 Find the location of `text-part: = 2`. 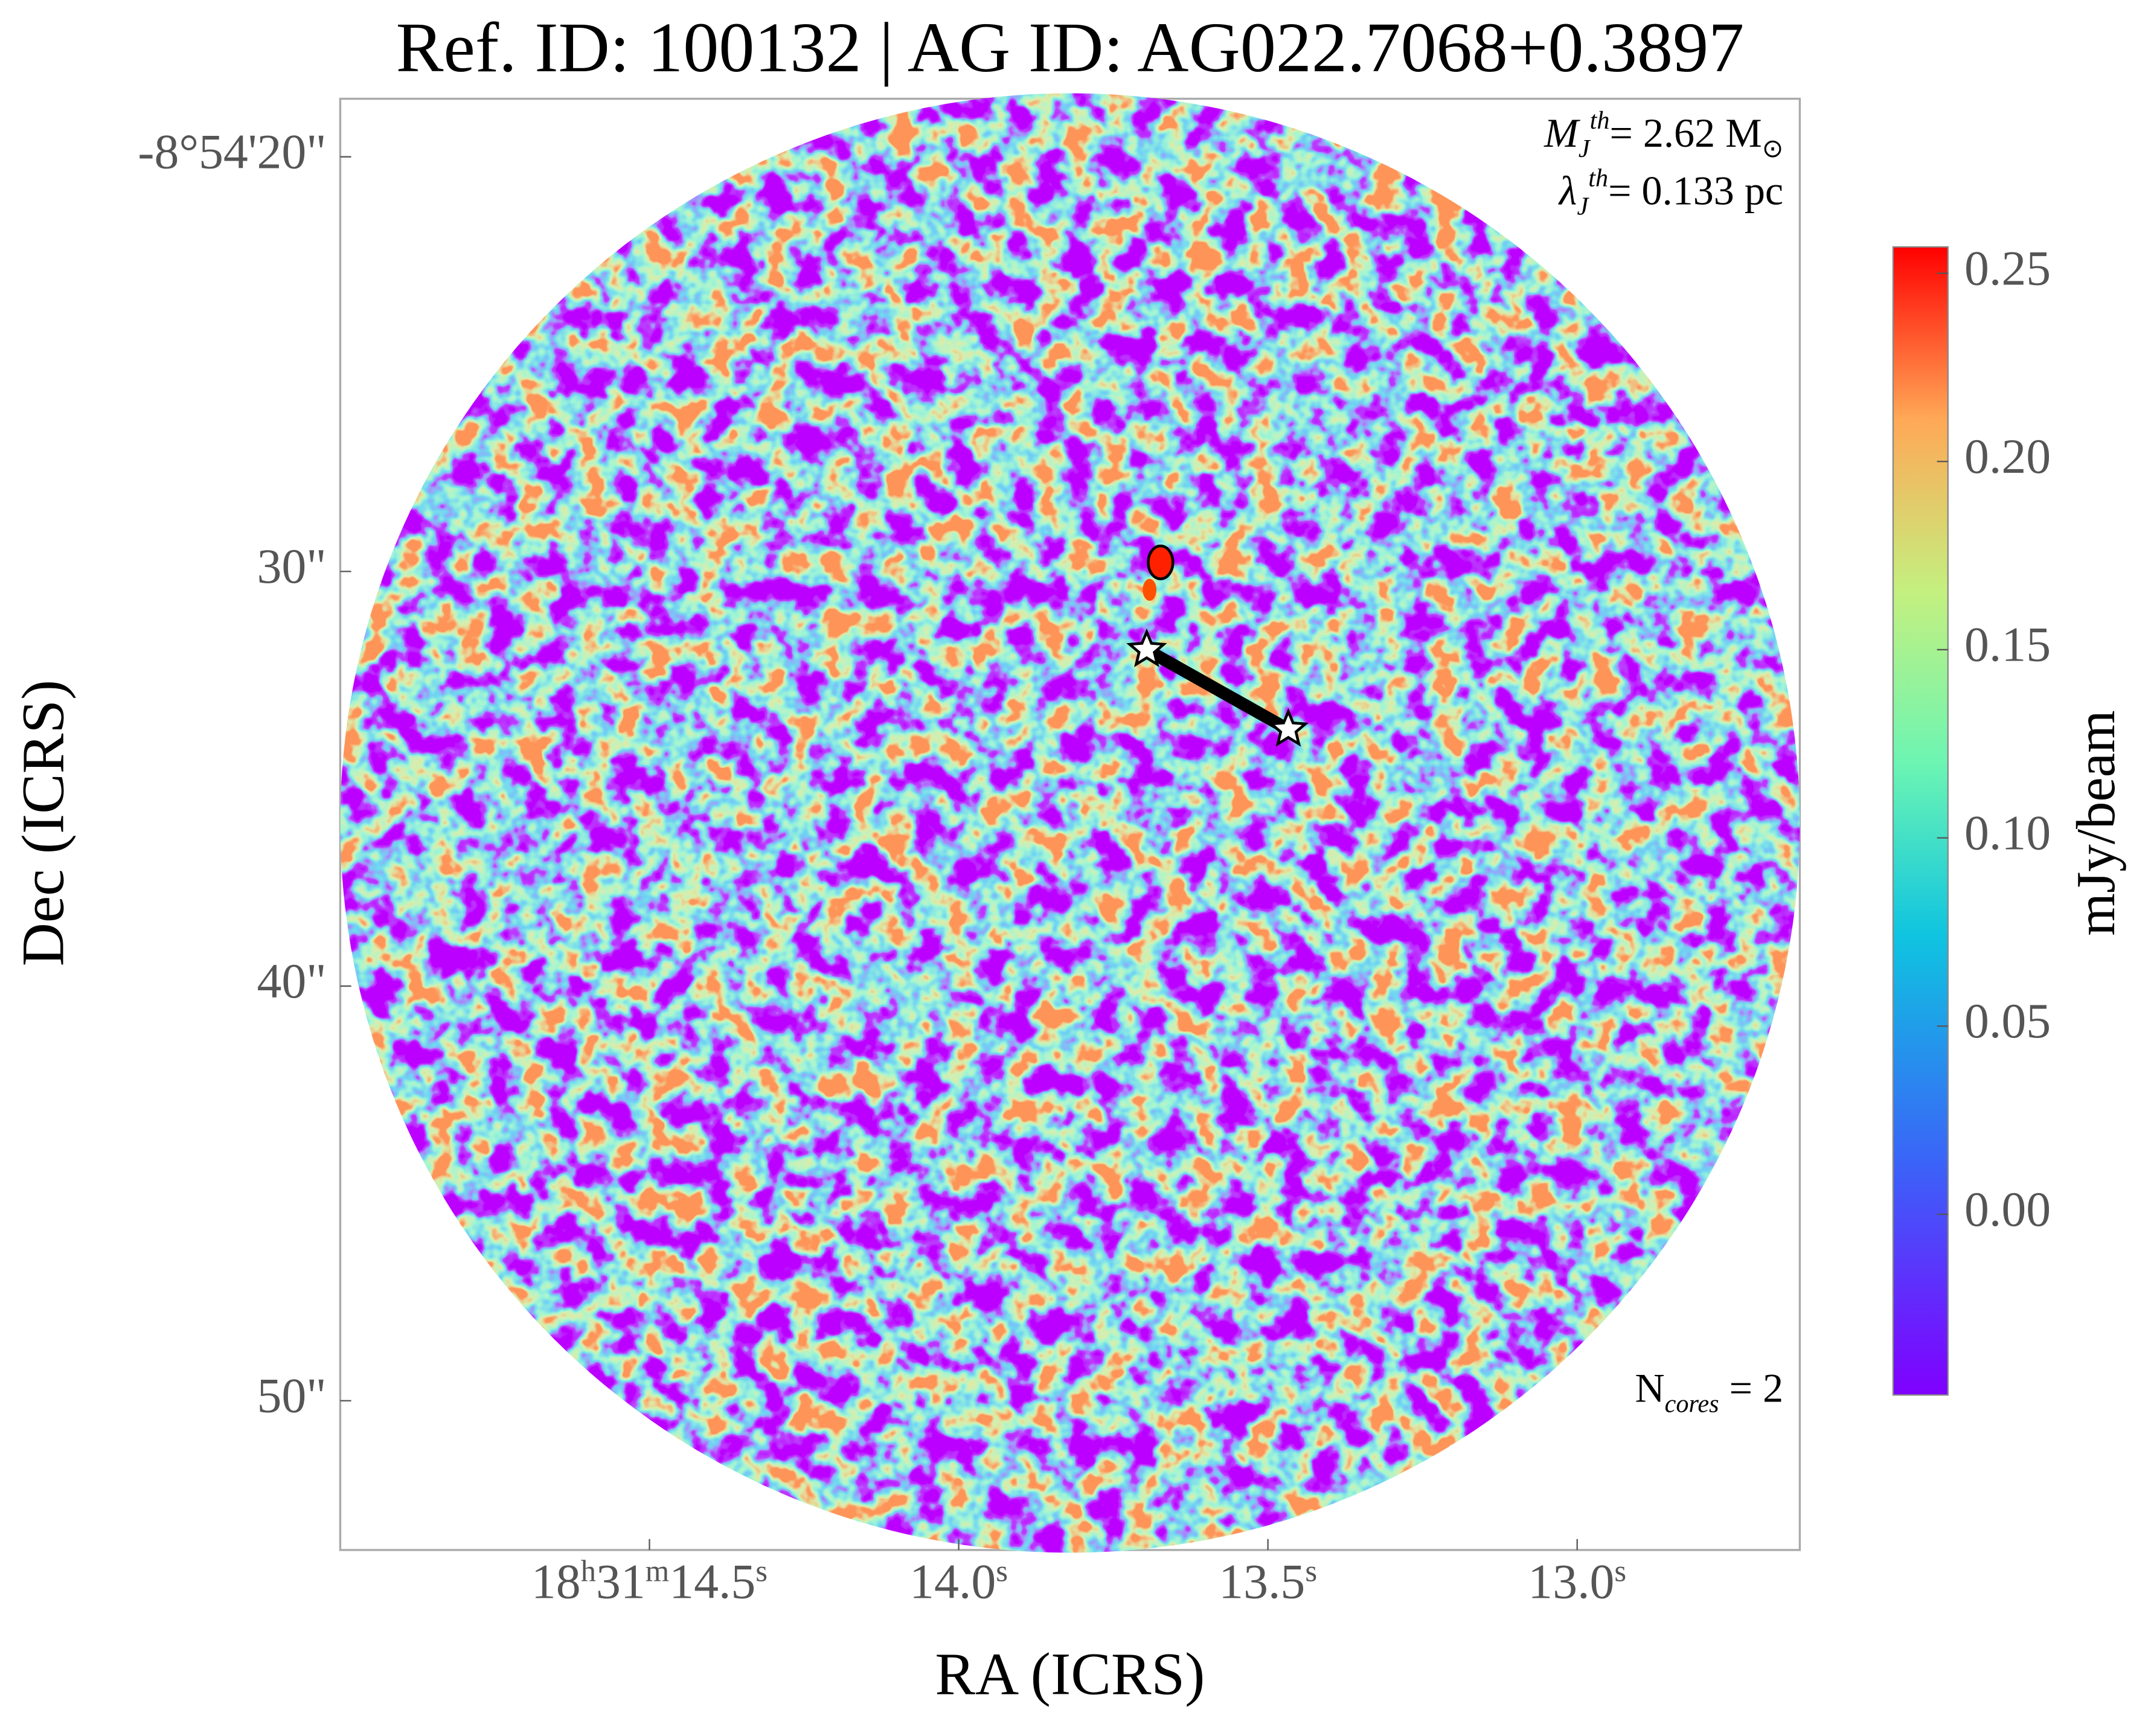

text-part: = 2 is located at coordinates (1752, 1388).